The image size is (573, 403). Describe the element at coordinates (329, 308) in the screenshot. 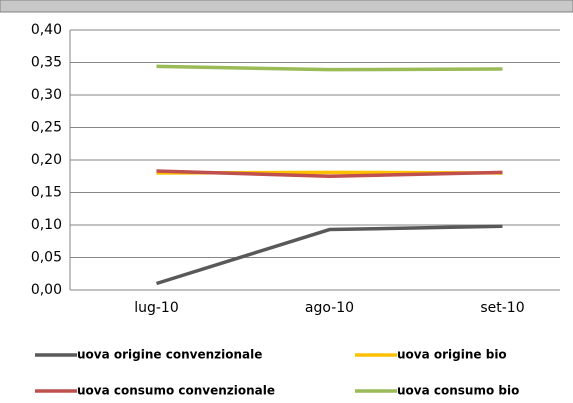

I see `x-tick-label: ago-10` at that location.